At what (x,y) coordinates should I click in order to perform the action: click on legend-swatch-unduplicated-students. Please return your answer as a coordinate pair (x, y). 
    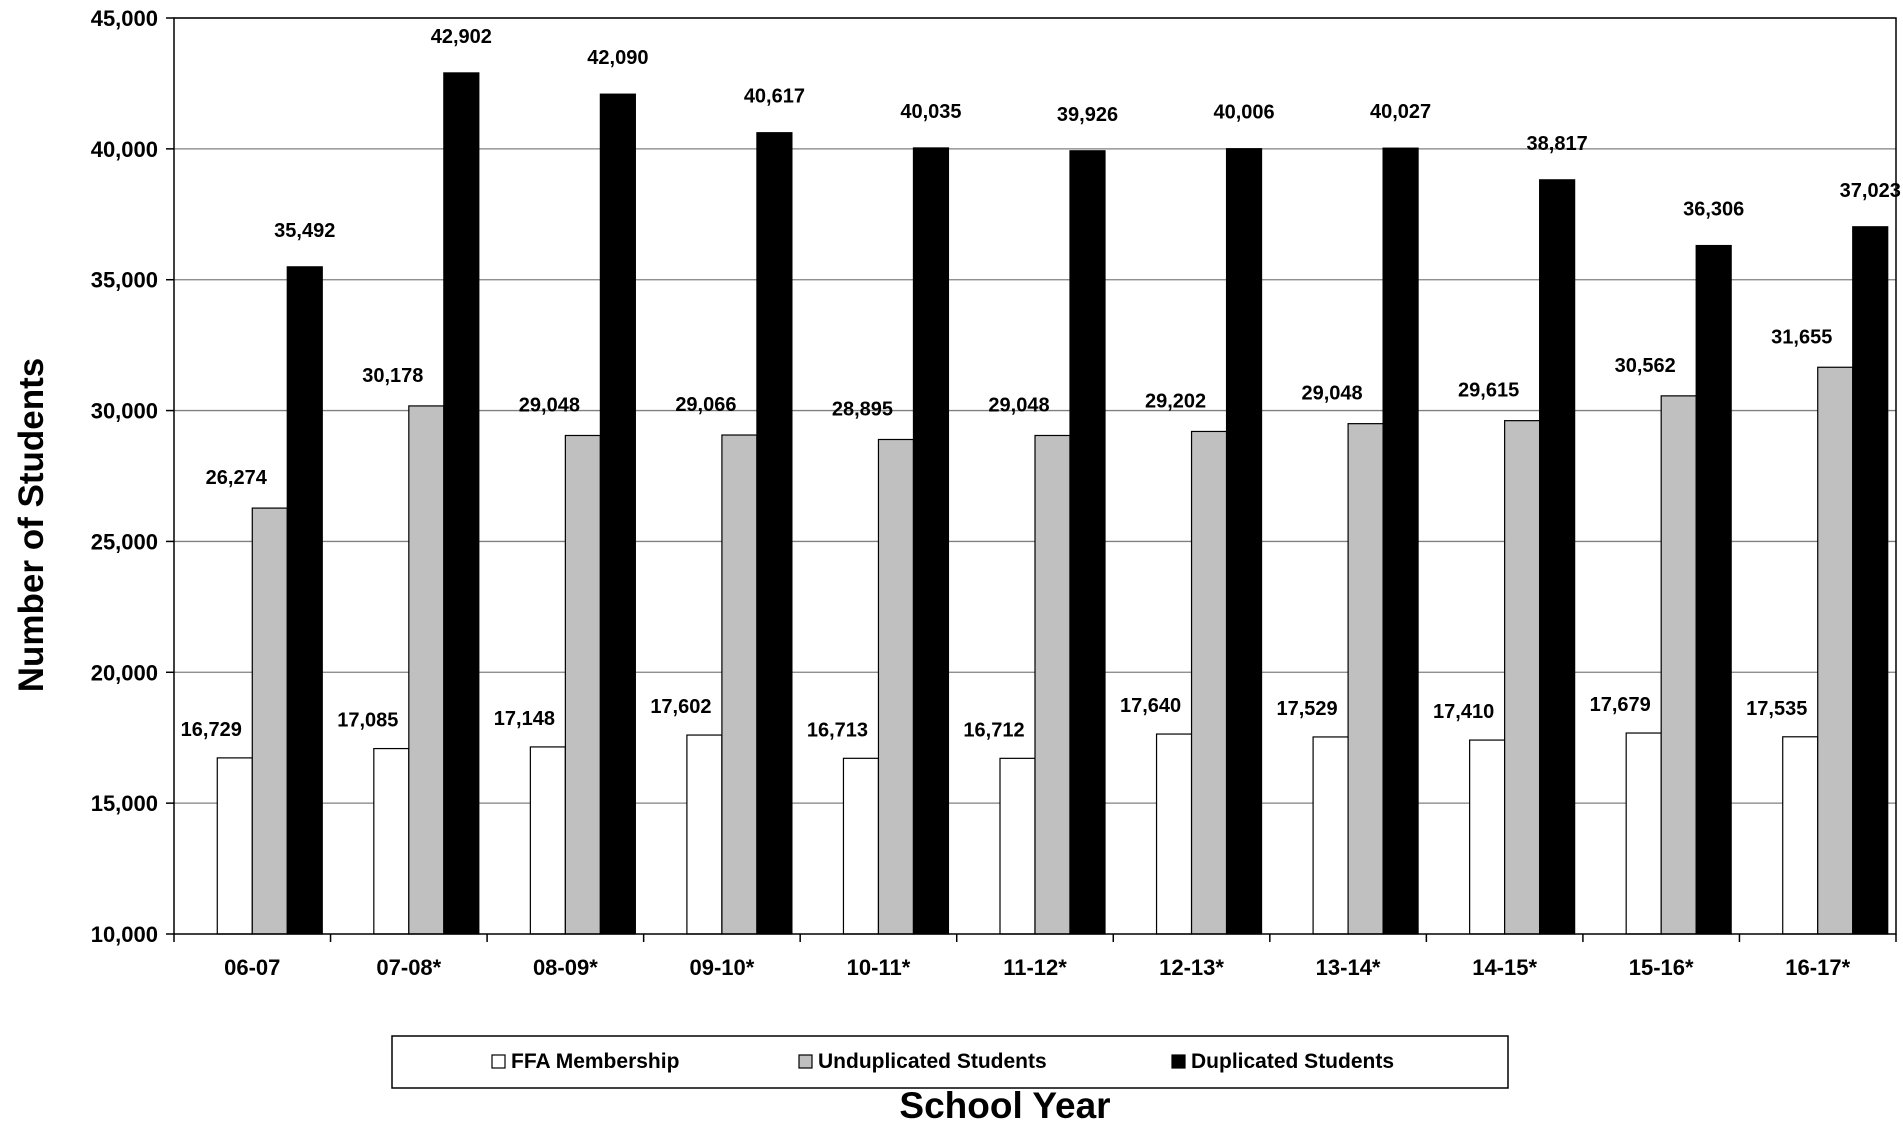
    Looking at the image, I should click on (805, 1061).